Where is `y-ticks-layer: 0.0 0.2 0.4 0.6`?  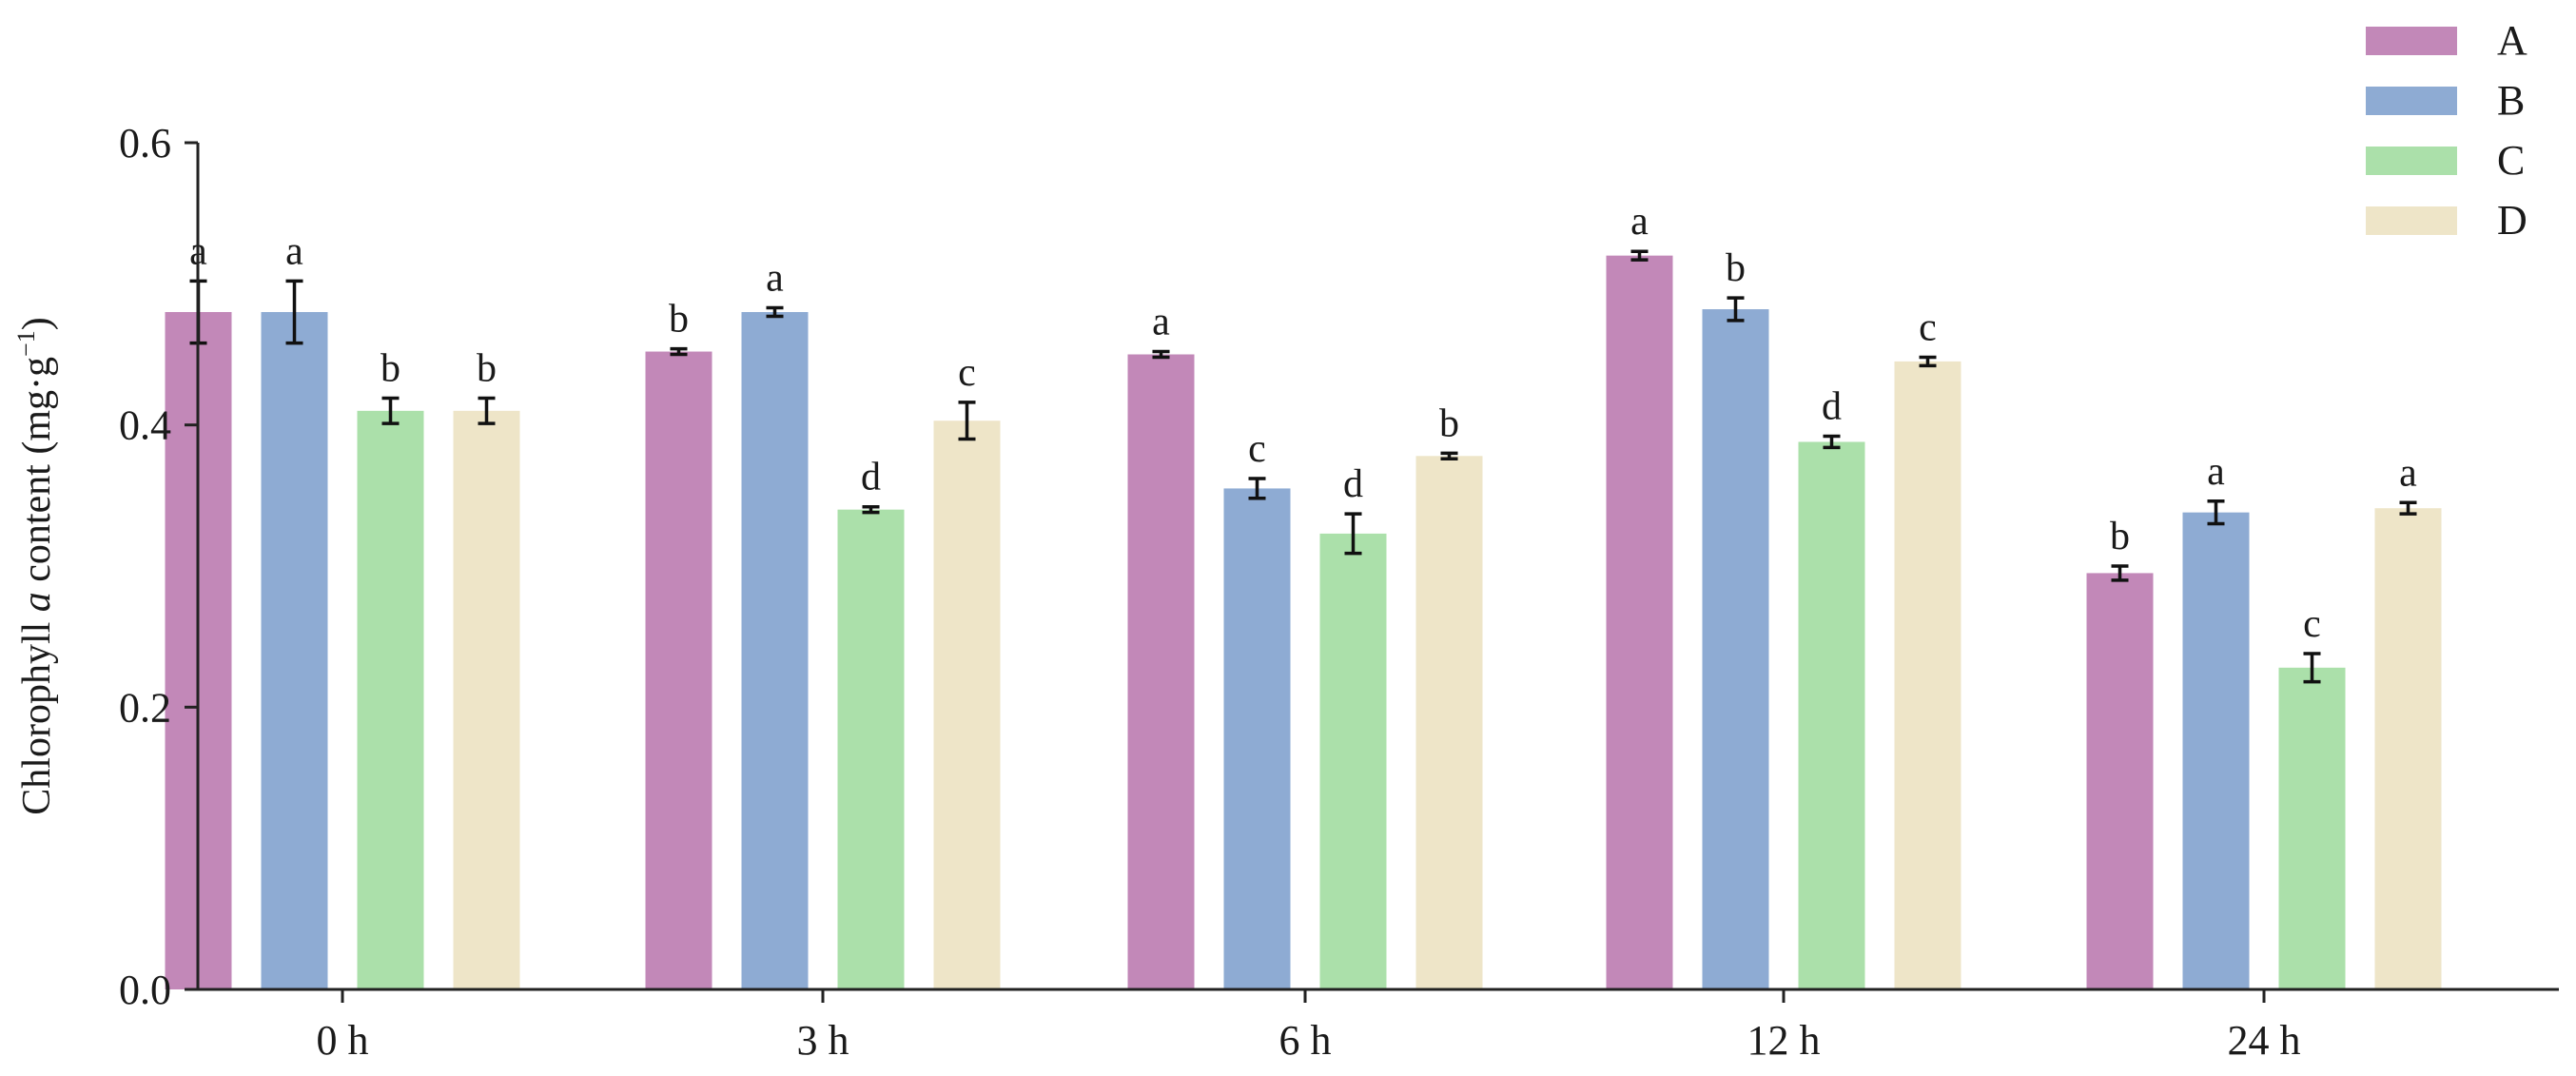 y-ticks-layer: 0.0 0.2 0.4 0.6 is located at coordinates (159, 566).